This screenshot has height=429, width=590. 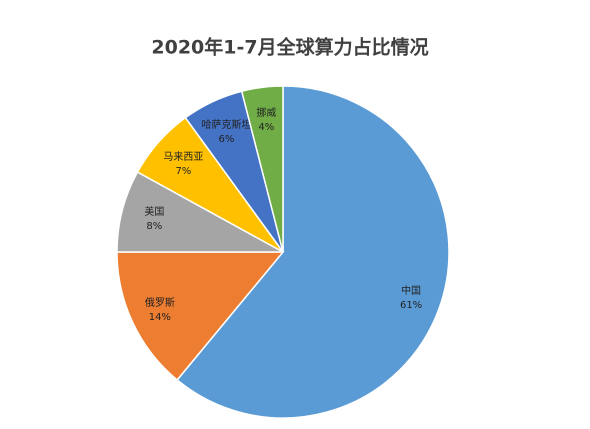 What do you see at coordinates (411, 305) in the screenshot?
I see `slice-value: 61%` at bounding box center [411, 305].